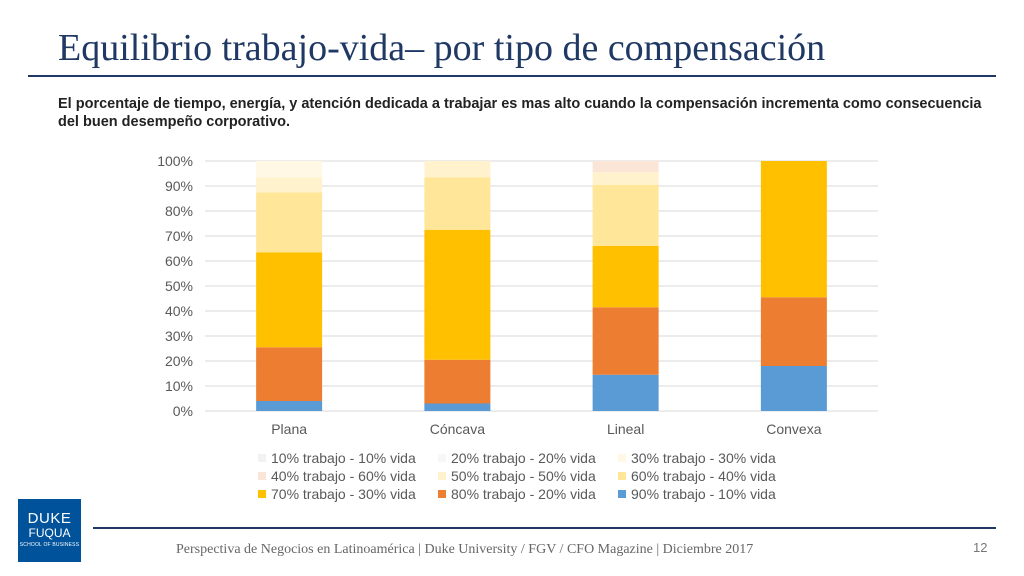  I want to click on legend-label: 30% trabajo - 30% vida, so click(703, 458).